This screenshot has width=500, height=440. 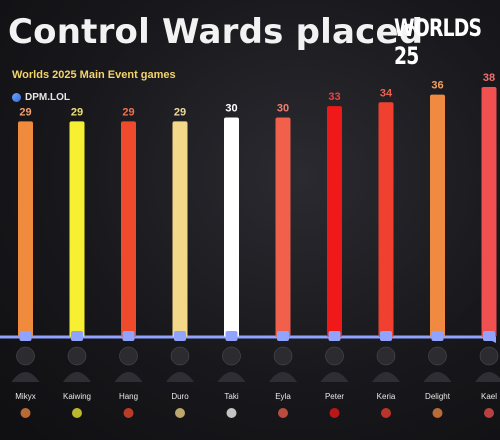 What do you see at coordinates (128, 396) in the screenshot?
I see `player-name: Hang` at bounding box center [128, 396].